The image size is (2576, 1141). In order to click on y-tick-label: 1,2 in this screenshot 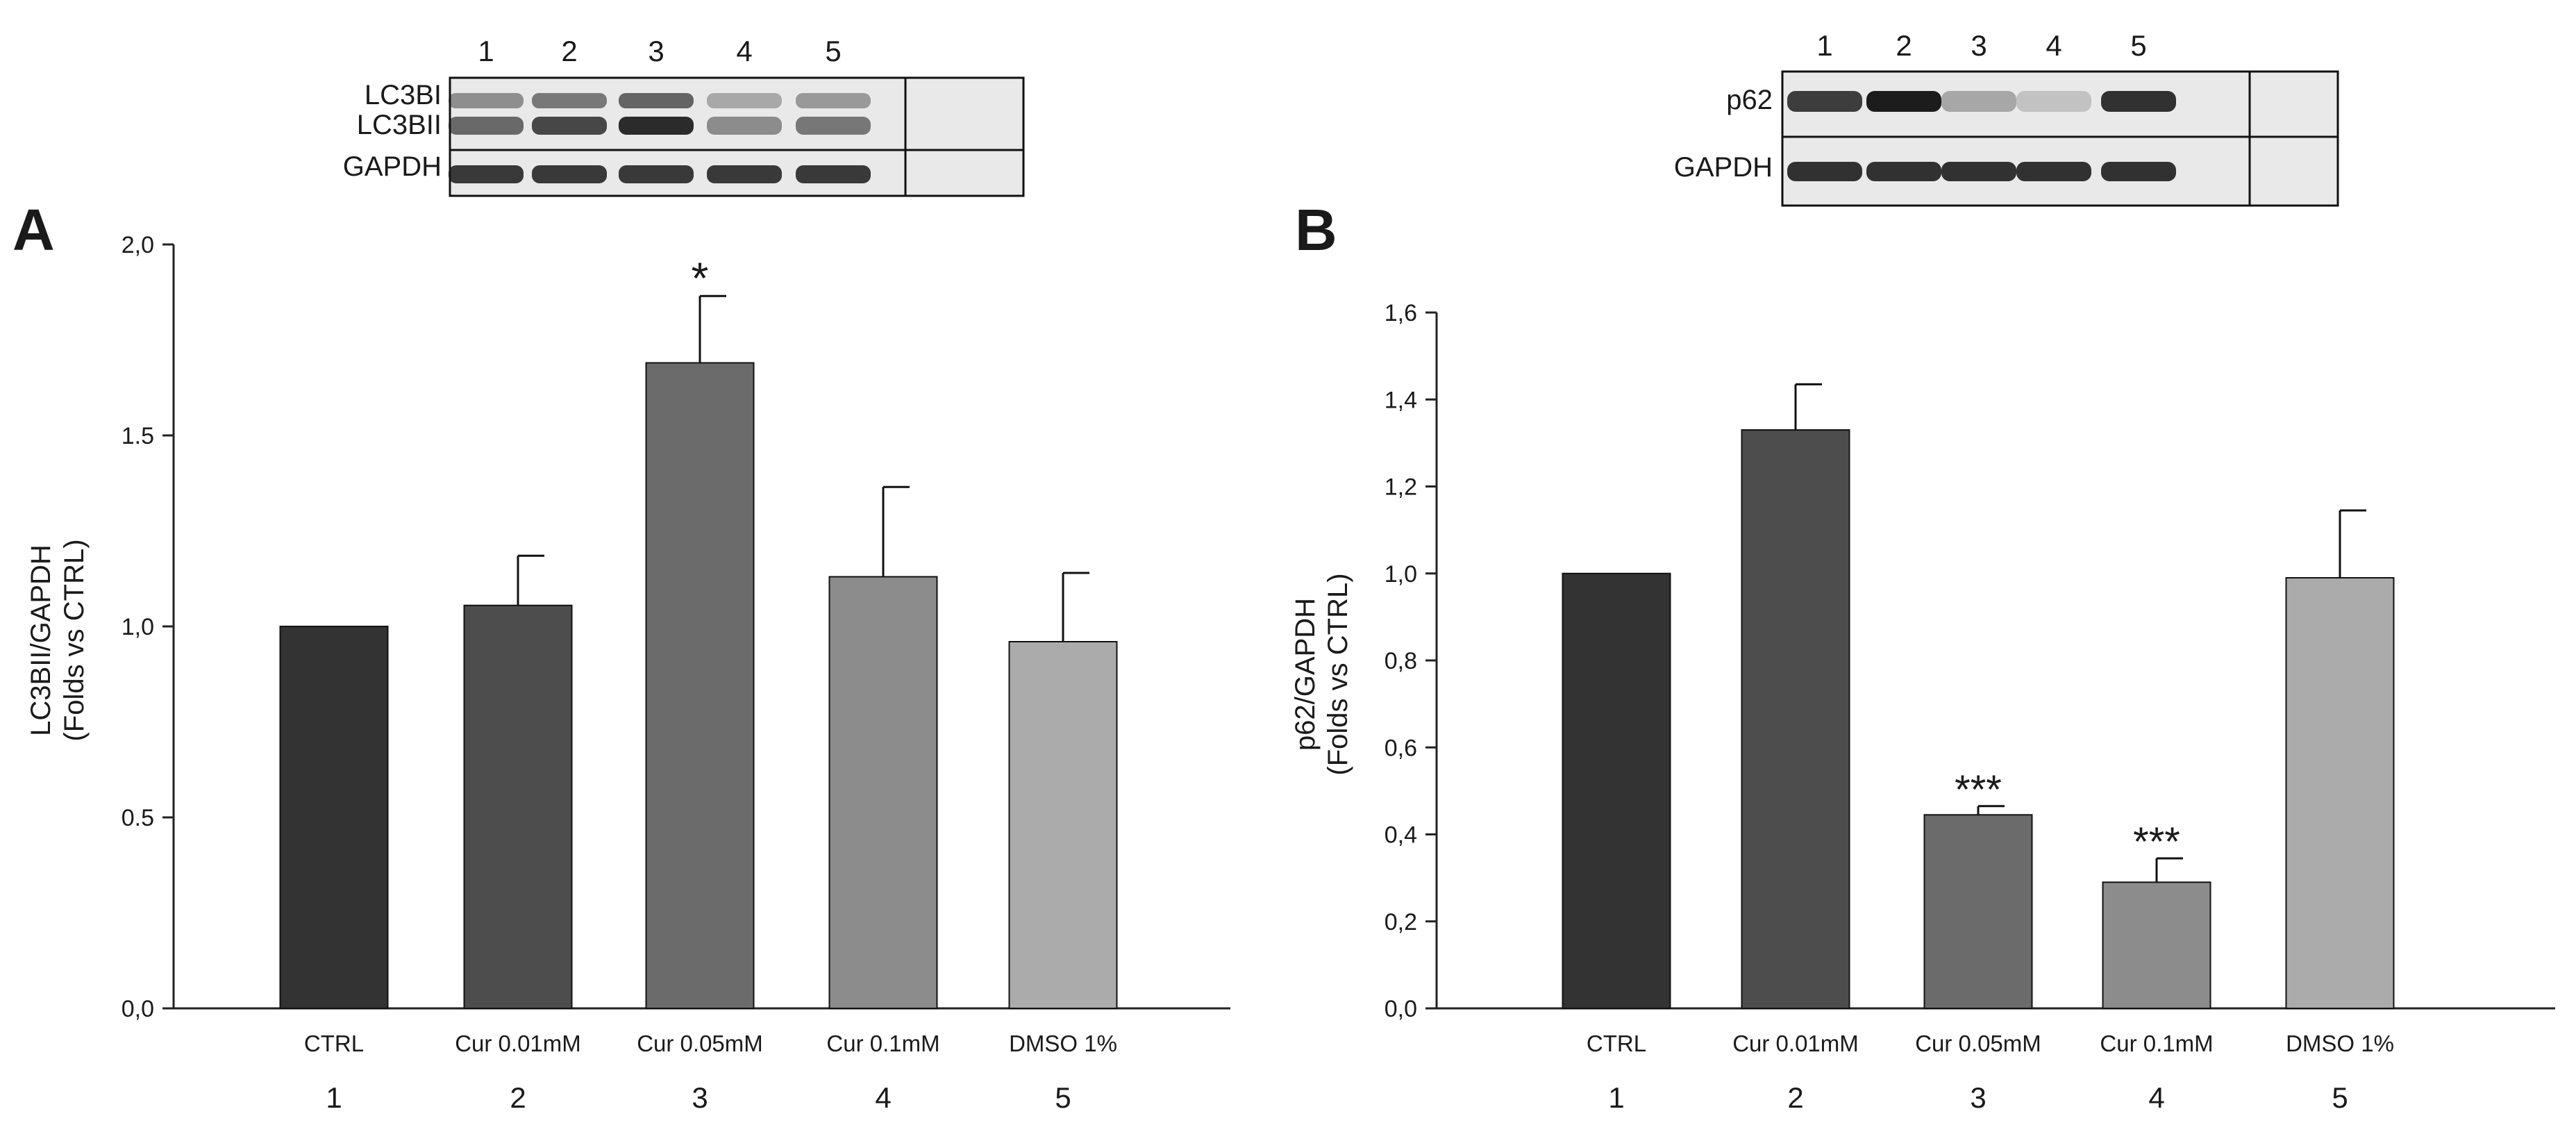, I will do `click(1401, 488)`.